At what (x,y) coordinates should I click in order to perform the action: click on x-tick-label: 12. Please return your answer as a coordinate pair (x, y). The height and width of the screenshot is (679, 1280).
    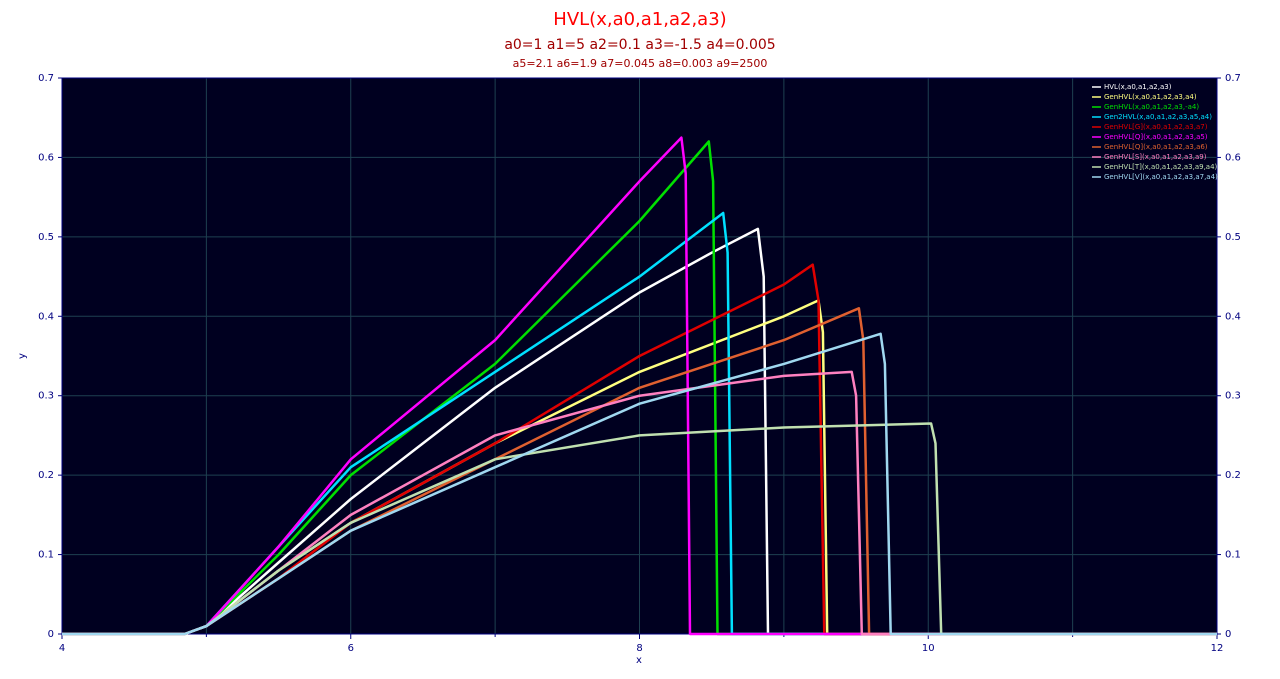
    Looking at the image, I should click on (1217, 648).